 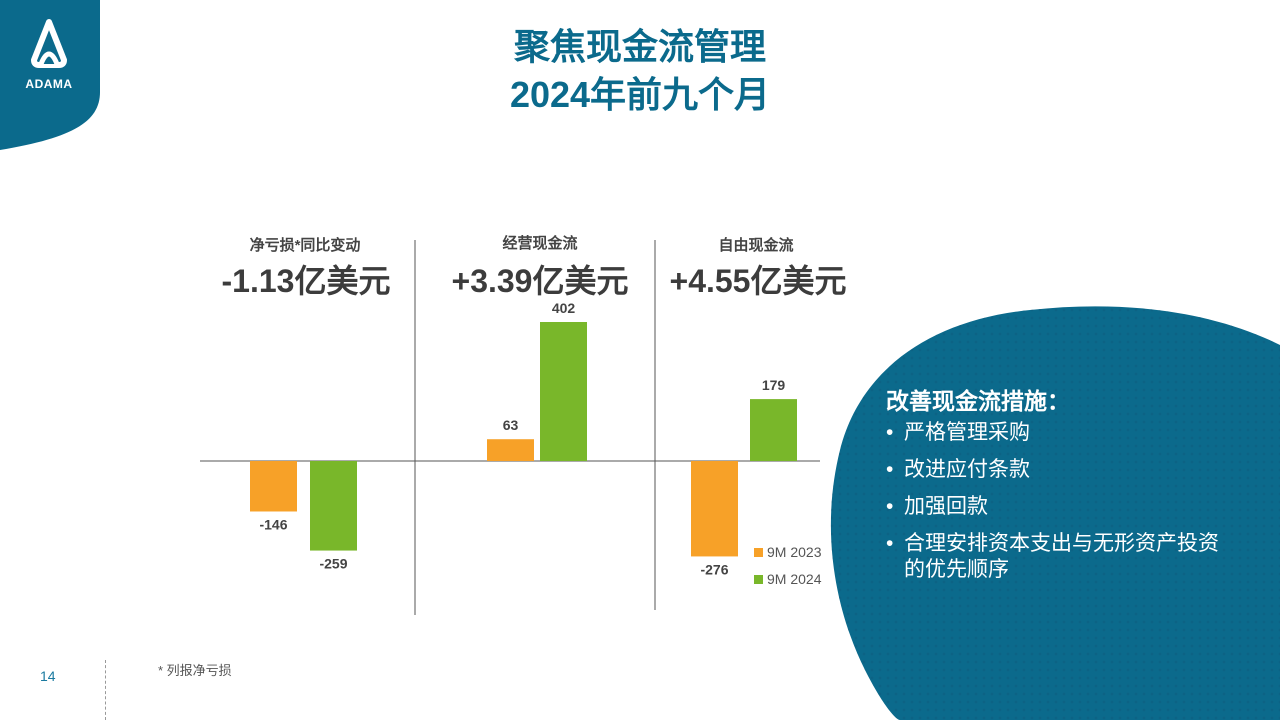 What do you see at coordinates (714, 569) in the screenshot?
I see `data-label: -276` at bounding box center [714, 569].